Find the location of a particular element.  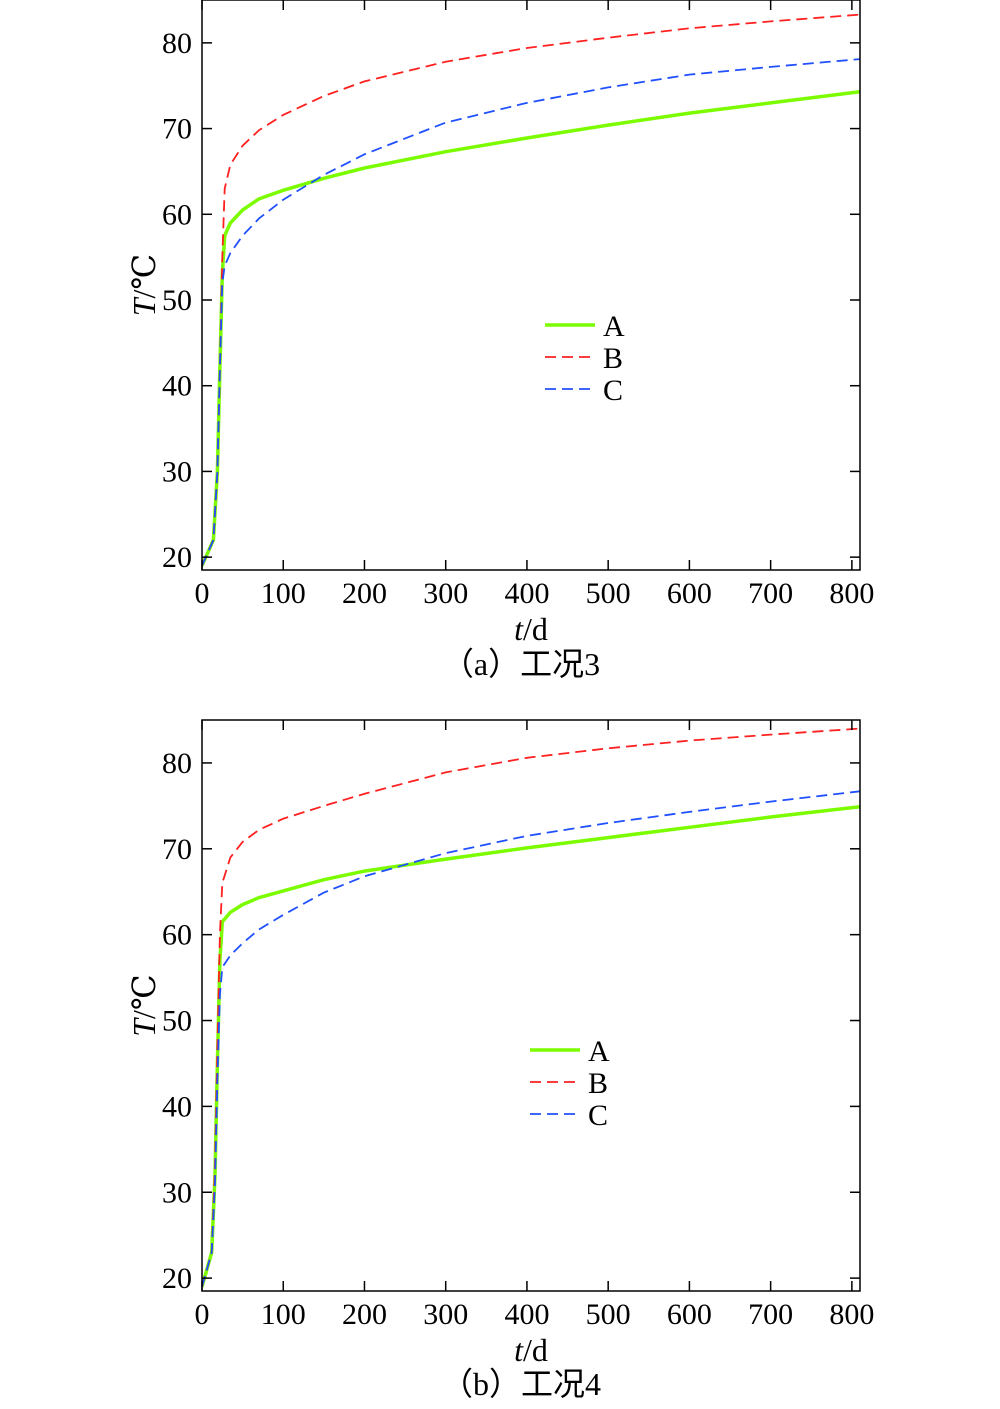

chart-caption: （b）工况4 is located at coordinates (521, 1384).